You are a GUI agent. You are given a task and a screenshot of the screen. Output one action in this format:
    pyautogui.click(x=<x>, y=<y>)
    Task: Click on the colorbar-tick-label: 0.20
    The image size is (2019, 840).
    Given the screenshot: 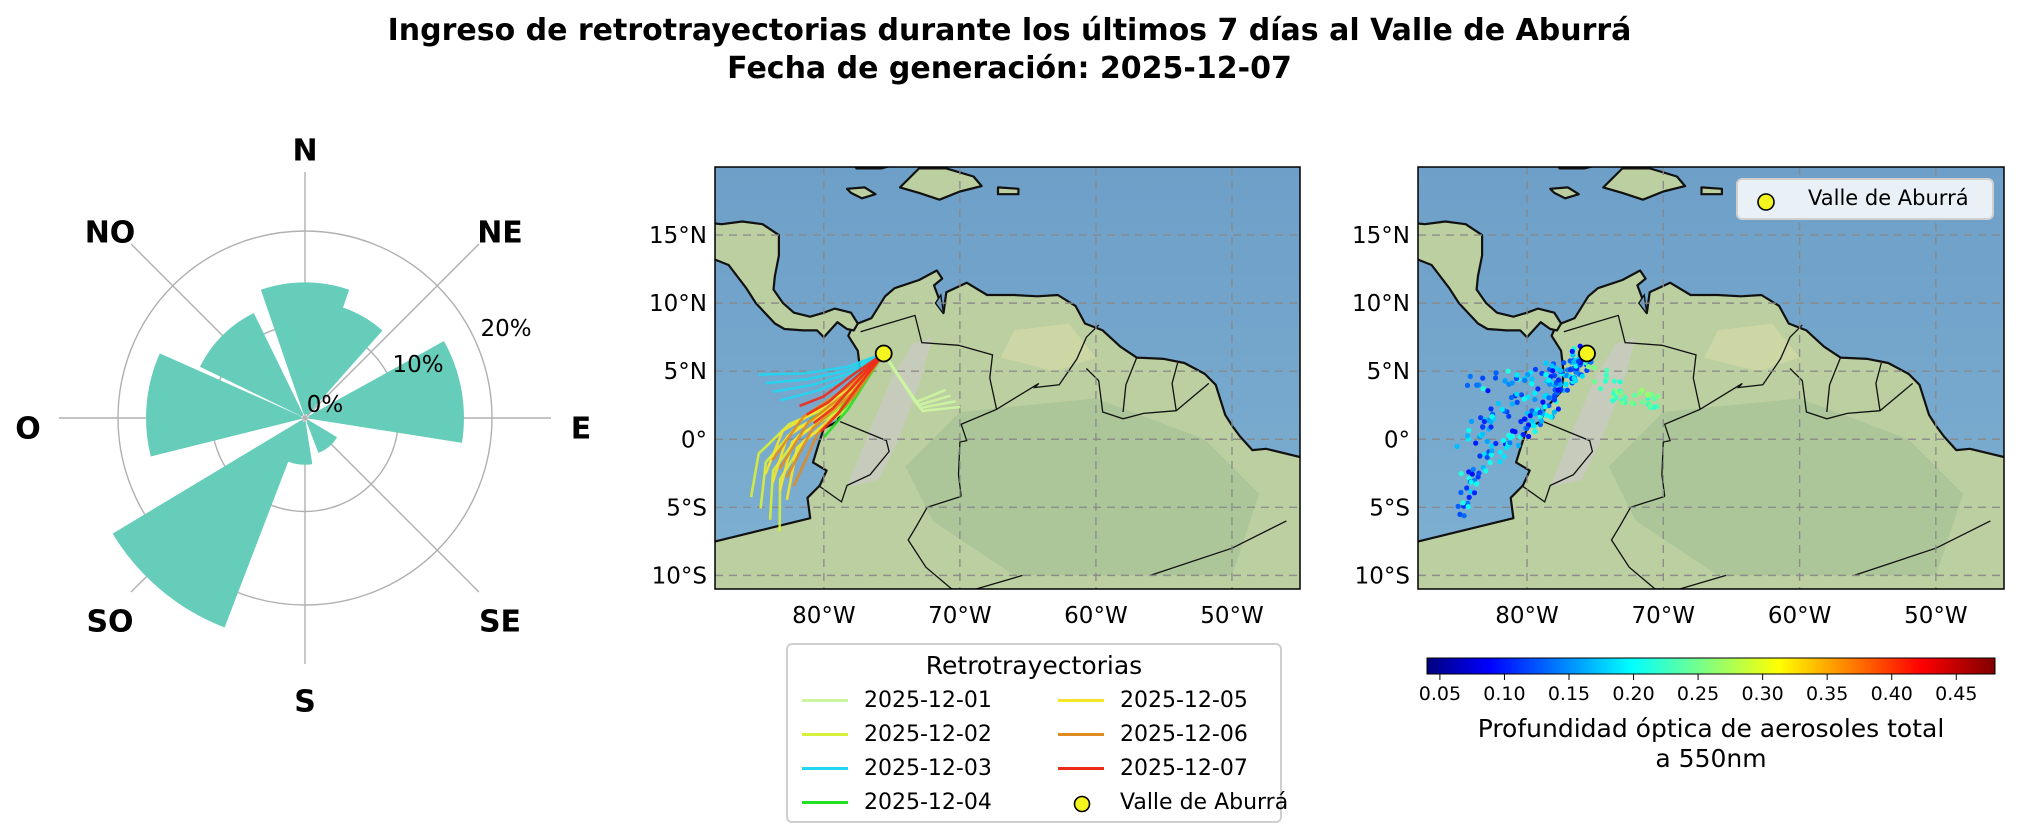 What is the action you would take?
    pyautogui.click(x=1633, y=694)
    